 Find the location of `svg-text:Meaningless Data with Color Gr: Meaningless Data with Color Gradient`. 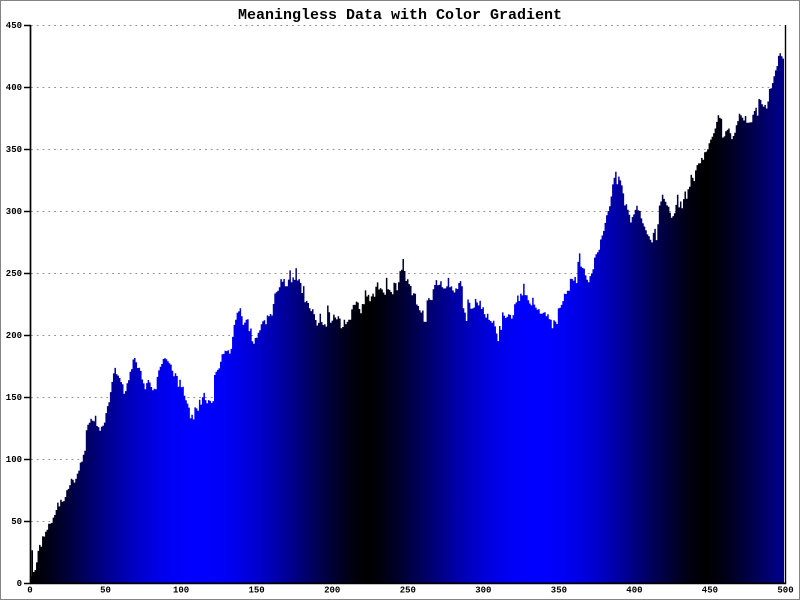

svg-text:Meaningless Data with Color Gr: Meaningless Data with Color Gradient is located at coordinates (400, 15).